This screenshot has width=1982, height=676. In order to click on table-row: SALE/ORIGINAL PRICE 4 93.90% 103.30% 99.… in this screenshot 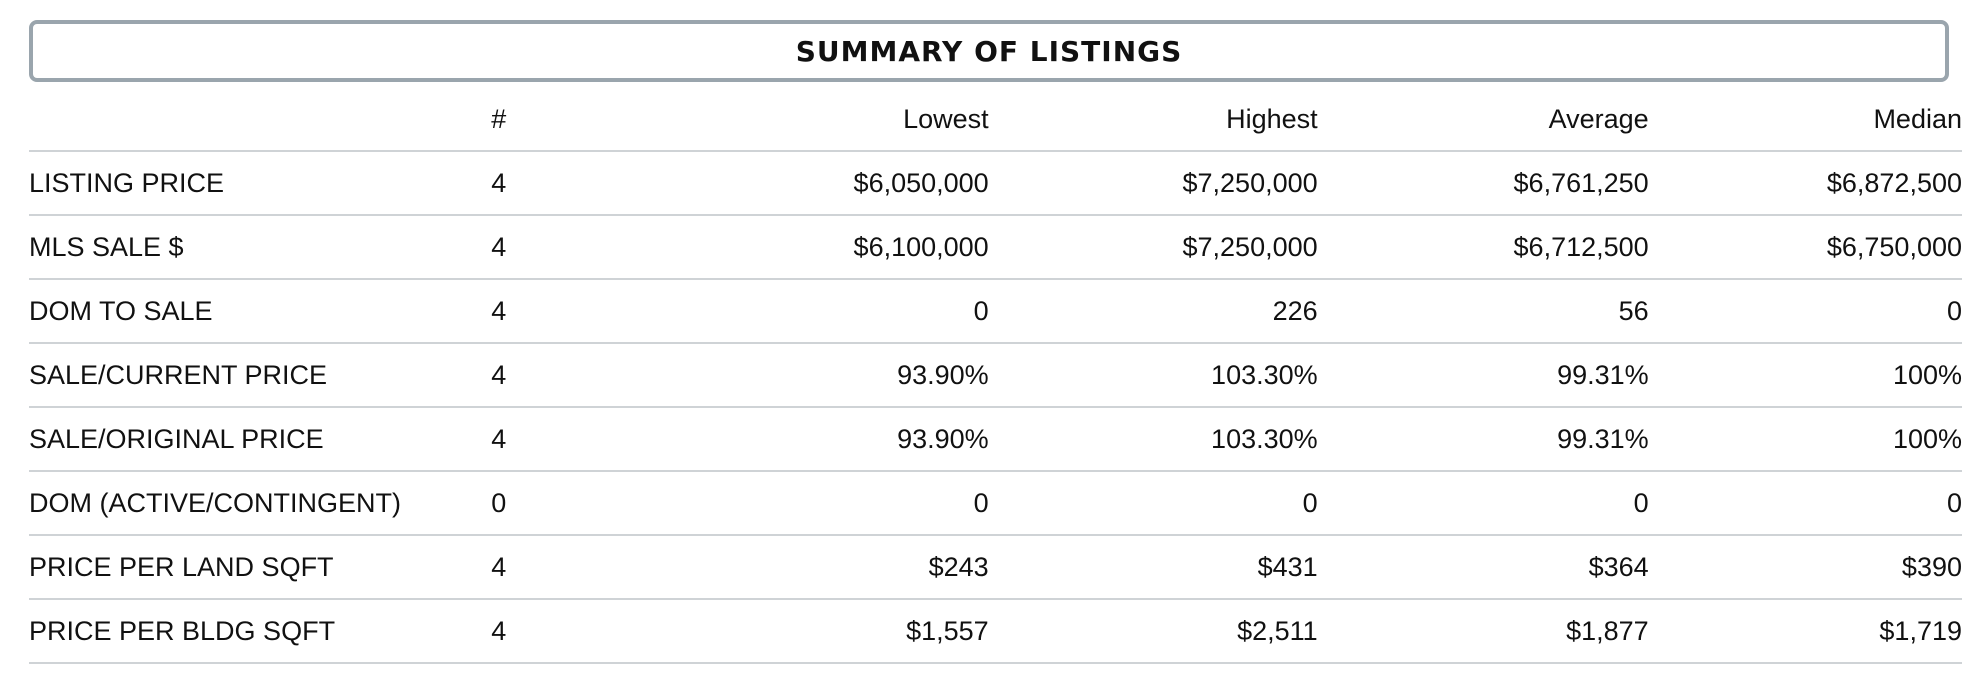, I will do `click(995, 439)`.